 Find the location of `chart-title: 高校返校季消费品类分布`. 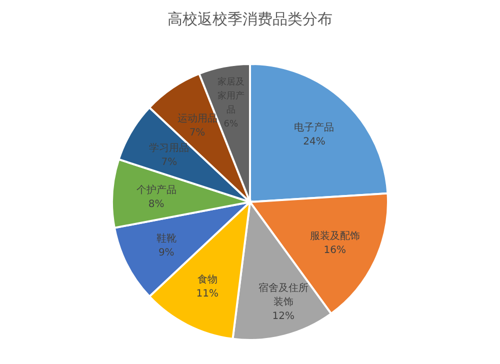

chart-title: 高校返校季消费品类分布 is located at coordinates (250, 19).